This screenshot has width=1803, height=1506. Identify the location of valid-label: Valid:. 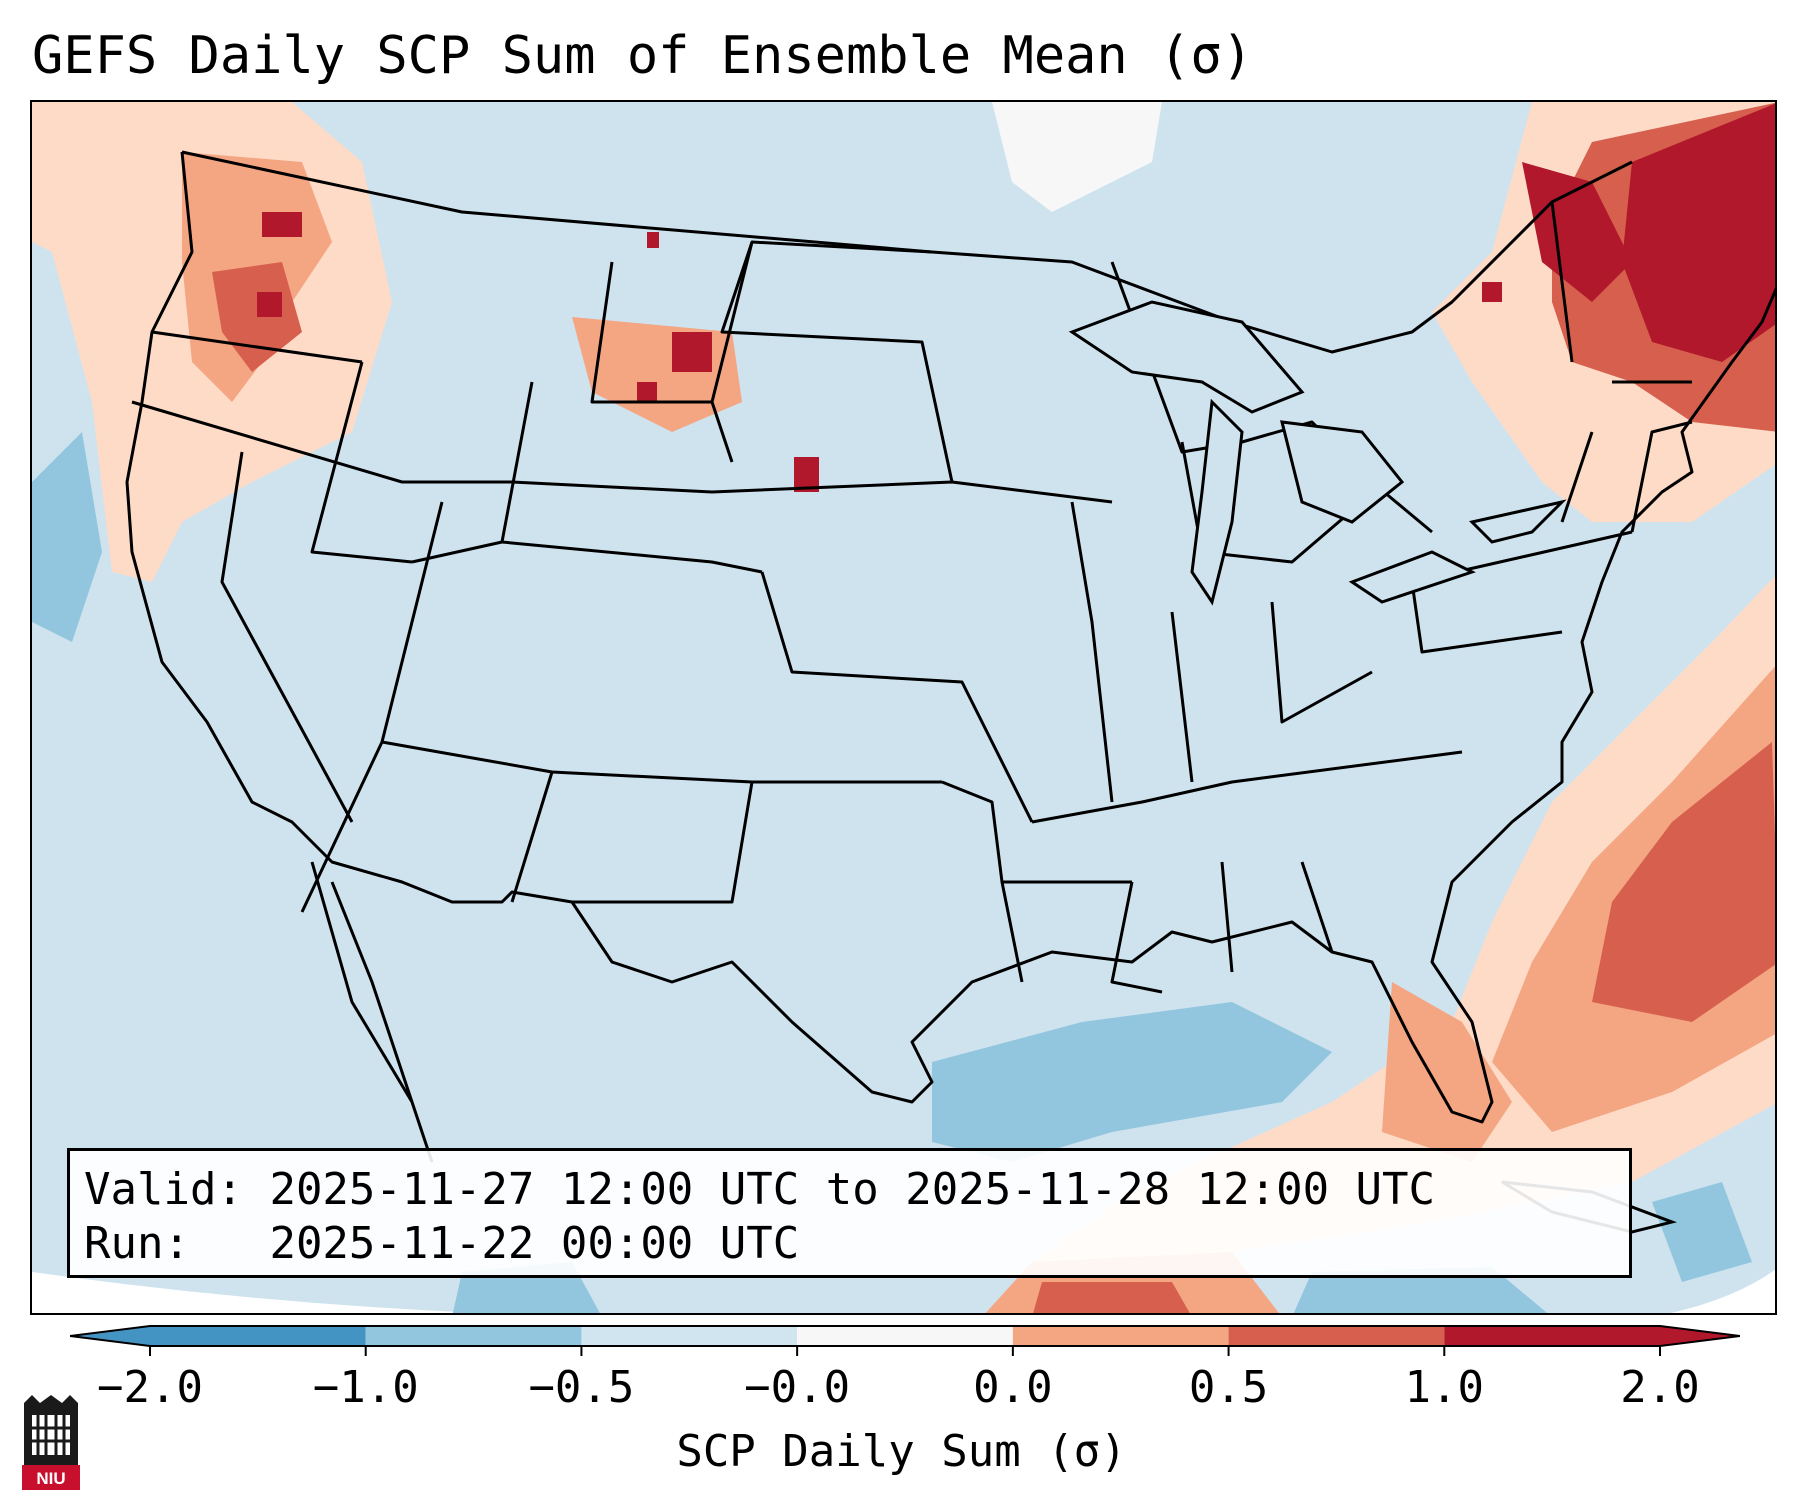
(163, 1189).